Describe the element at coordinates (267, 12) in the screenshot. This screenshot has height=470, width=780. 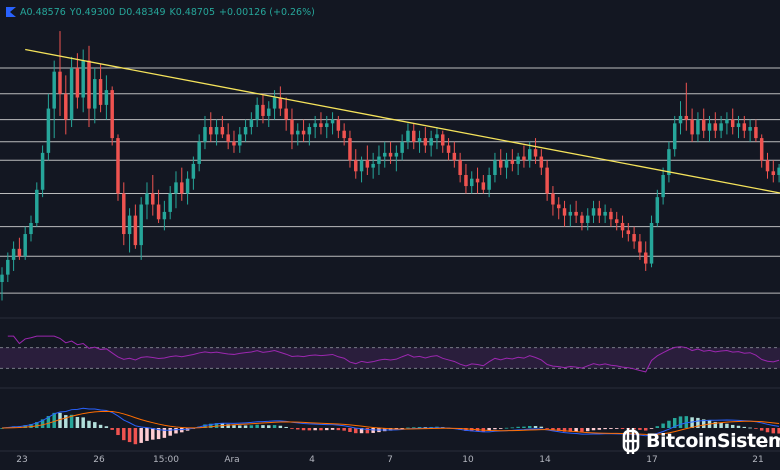
I see `change-value: +0.00126 (+0.26%)` at that location.